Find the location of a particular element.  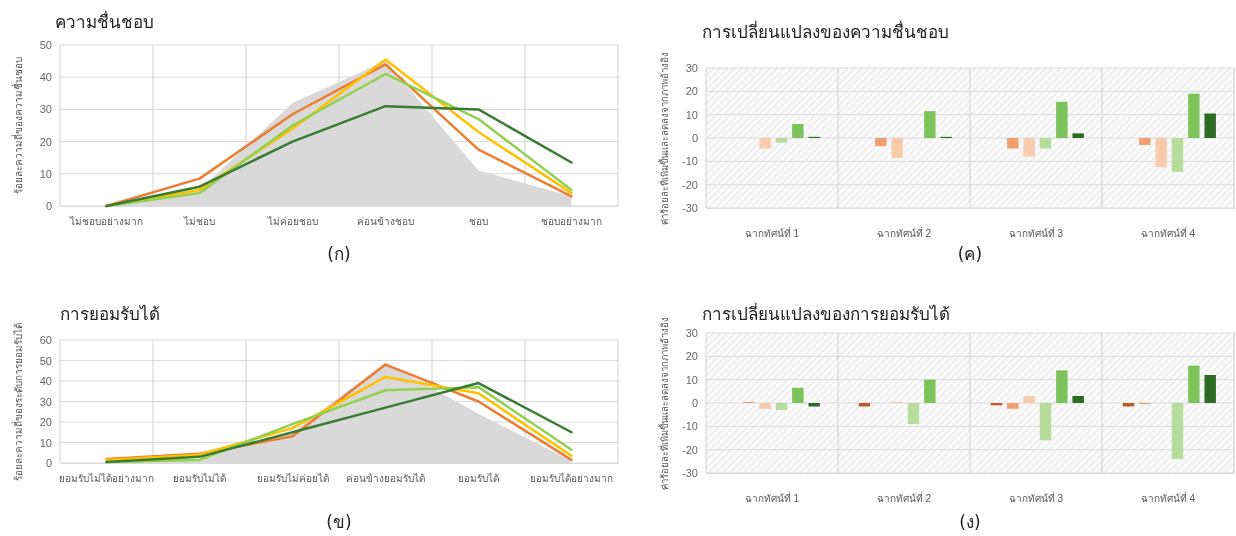

line-series is located at coordinates (339, 156).